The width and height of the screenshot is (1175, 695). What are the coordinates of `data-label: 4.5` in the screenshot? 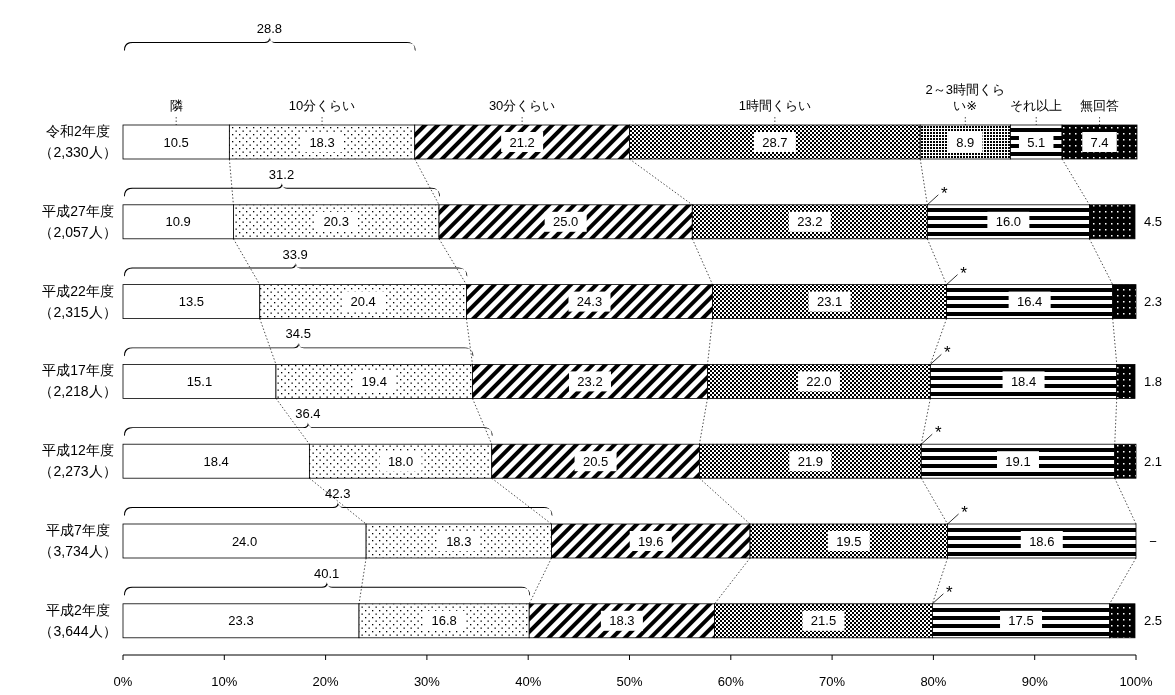 It's located at (1153, 222).